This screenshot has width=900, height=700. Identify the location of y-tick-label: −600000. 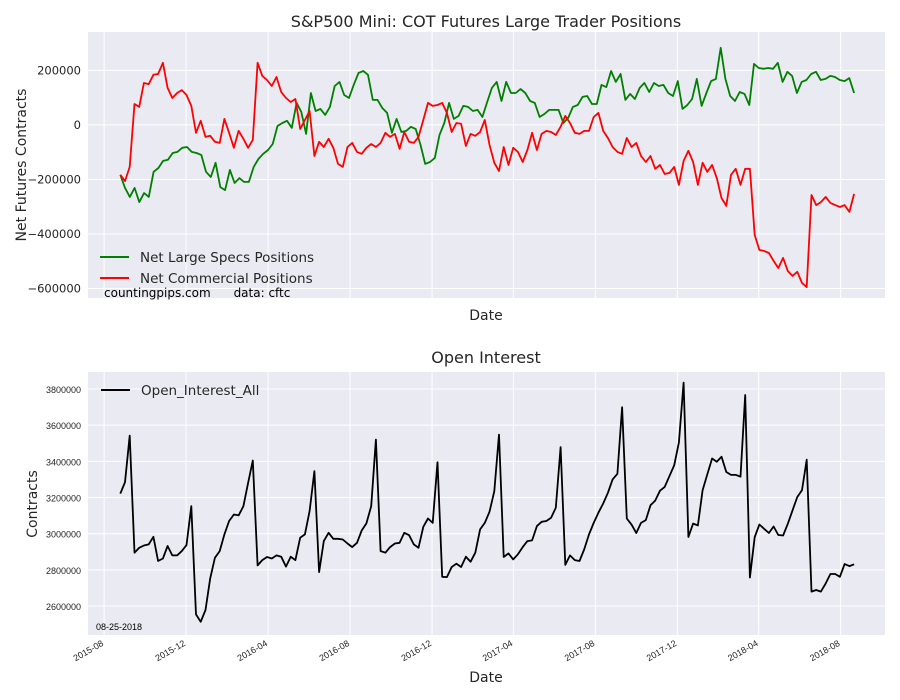
(54, 288).